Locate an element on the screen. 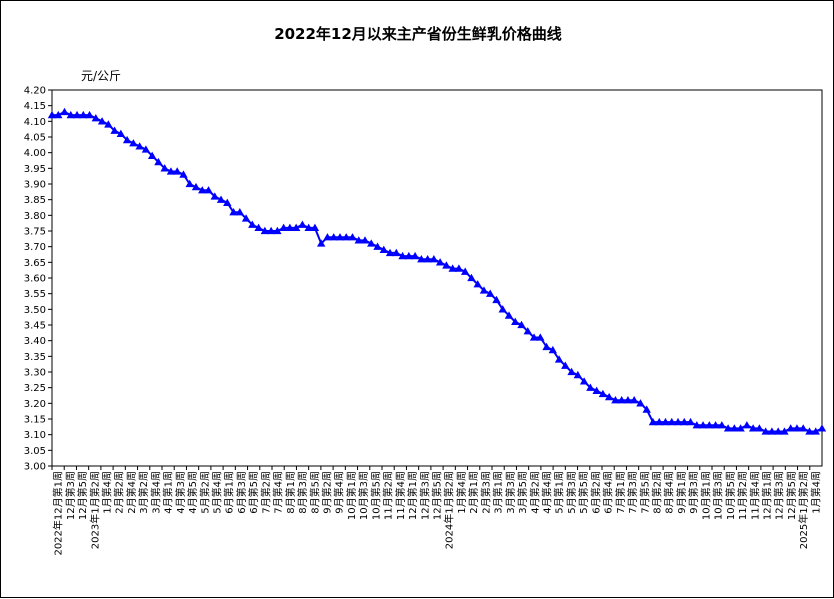 Image resolution: width=834 pixels, height=599 pixels. x-tick-label: 6月第4周 is located at coordinates (608, 492).